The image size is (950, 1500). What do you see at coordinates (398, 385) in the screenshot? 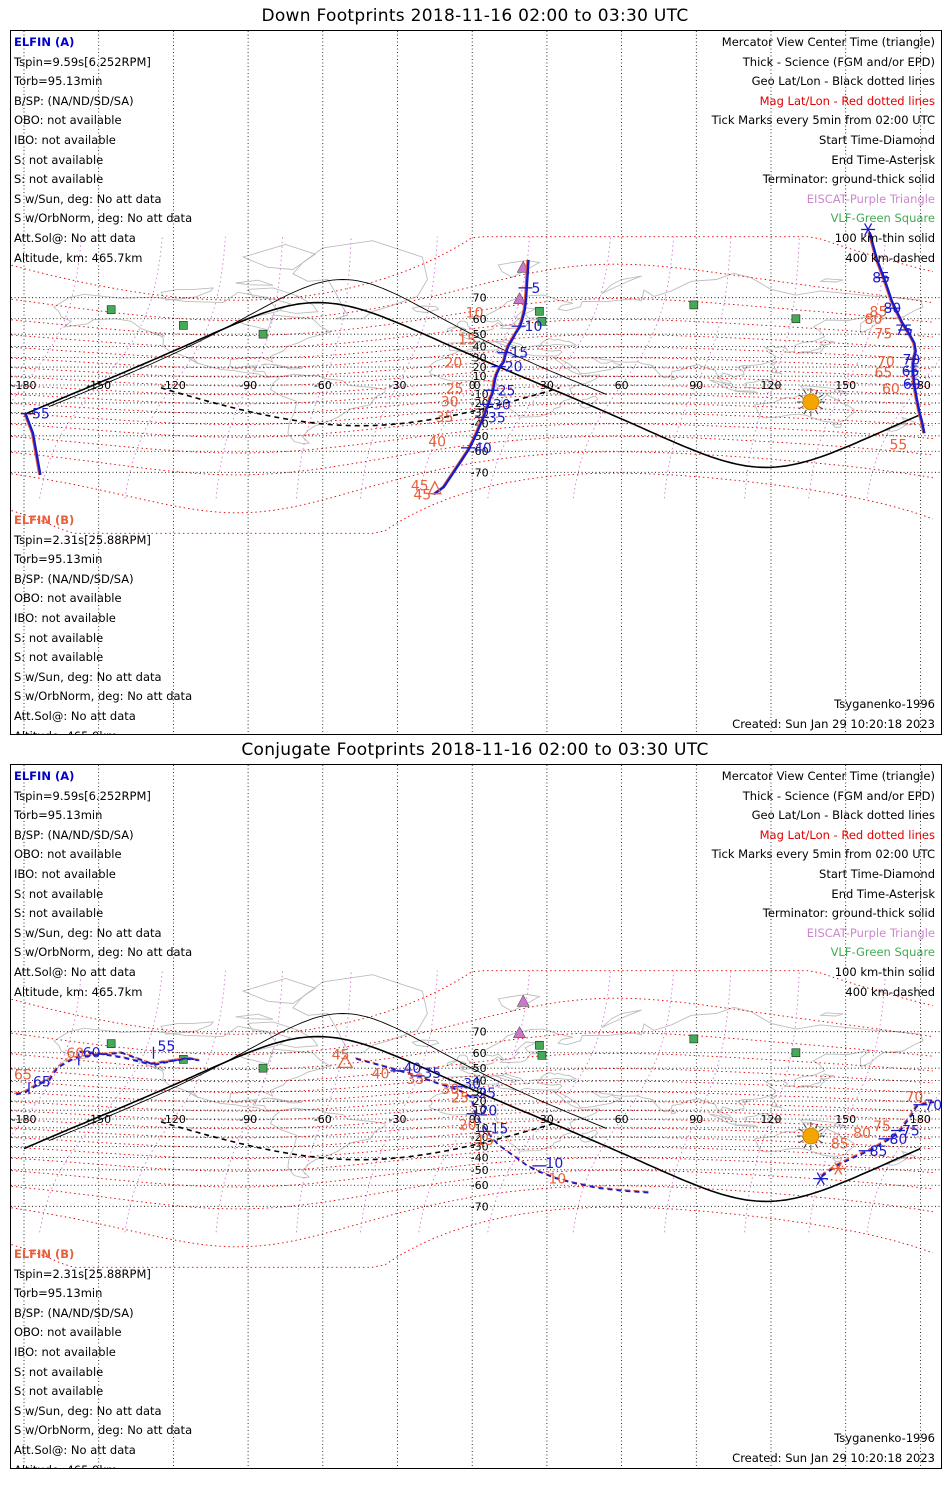
I see `lon-tick-label: -30` at bounding box center [398, 385].